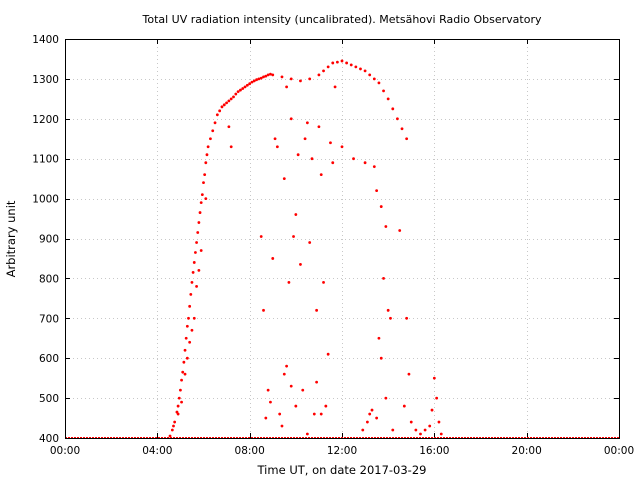 The image size is (640, 480). What do you see at coordinates (434, 451) in the screenshot?
I see `x-tick-label: 16:00` at bounding box center [434, 451].